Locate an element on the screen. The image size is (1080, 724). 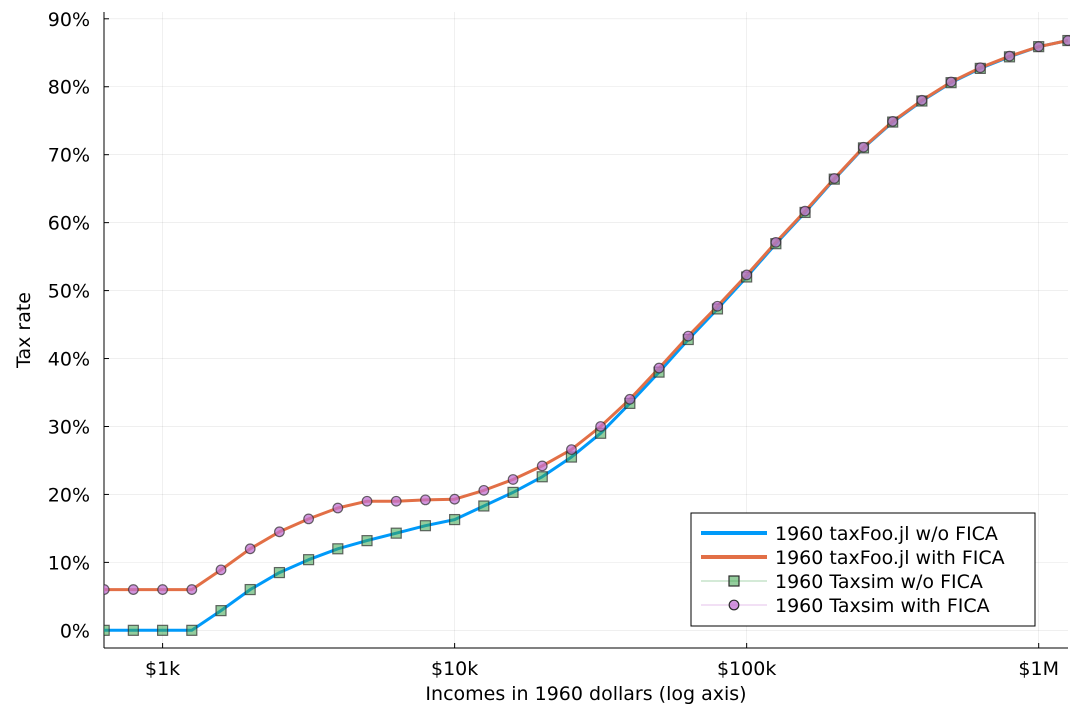
legend-label: 1960 Taxsim with FICA is located at coordinates (882, 606).